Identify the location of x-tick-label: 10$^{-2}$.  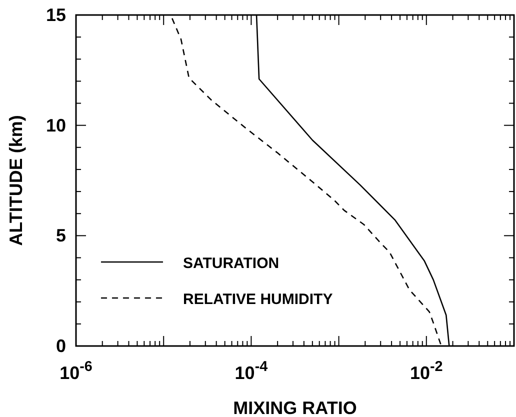
(426, 371).